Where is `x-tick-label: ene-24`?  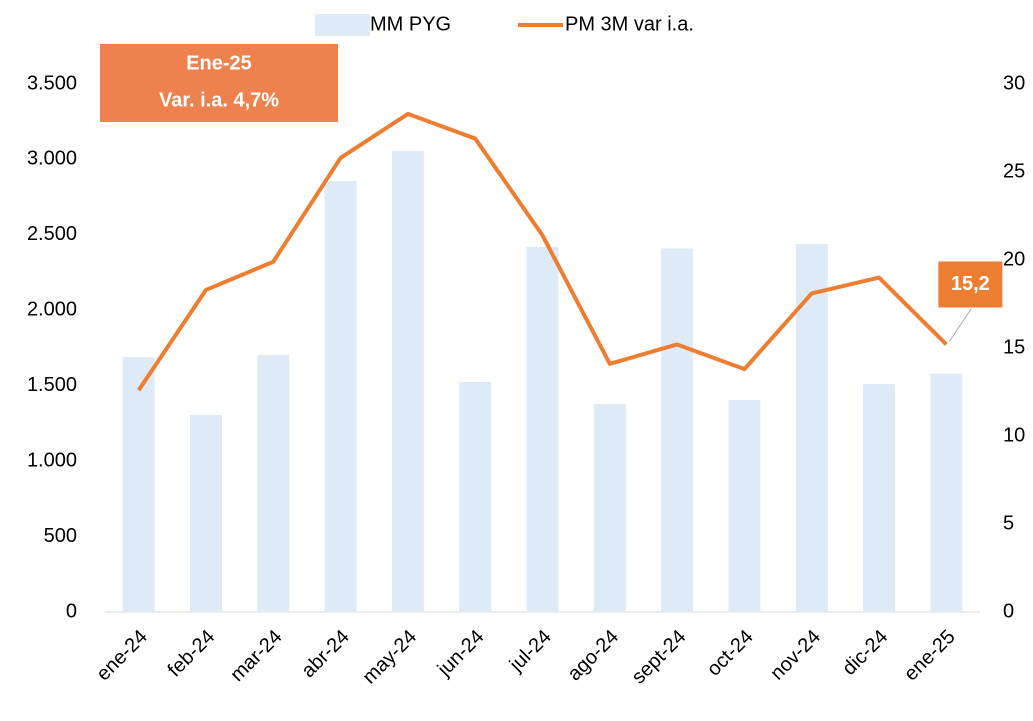
x-tick-label: ene-24 is located at coordinates (122, 656).